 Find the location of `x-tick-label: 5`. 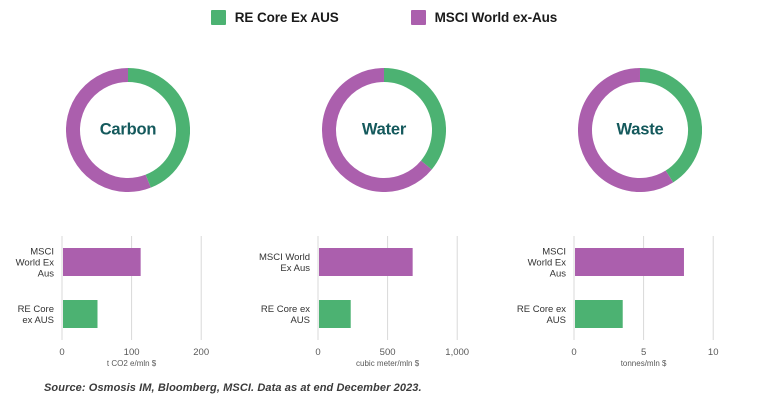

x-tick-label: 5 is located at coordinates (643, 352).